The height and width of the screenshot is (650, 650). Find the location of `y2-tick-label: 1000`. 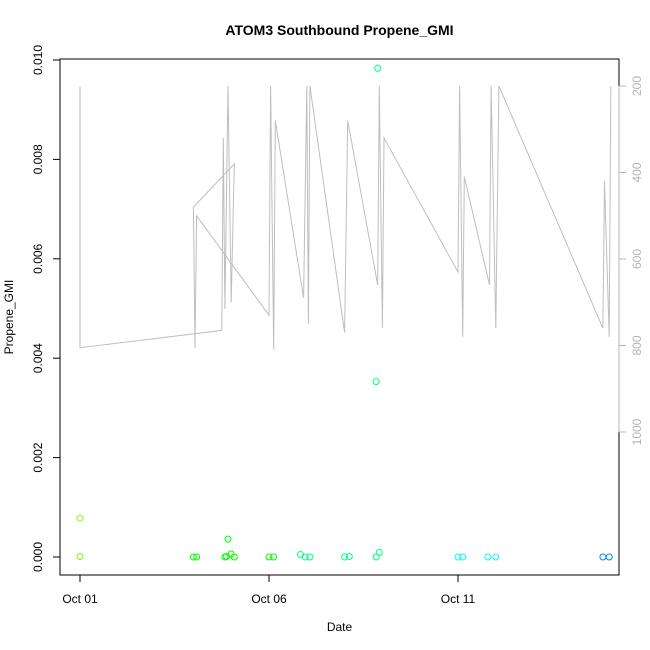

y2-tick-label: 1000 is located at coordinates (637, 431).